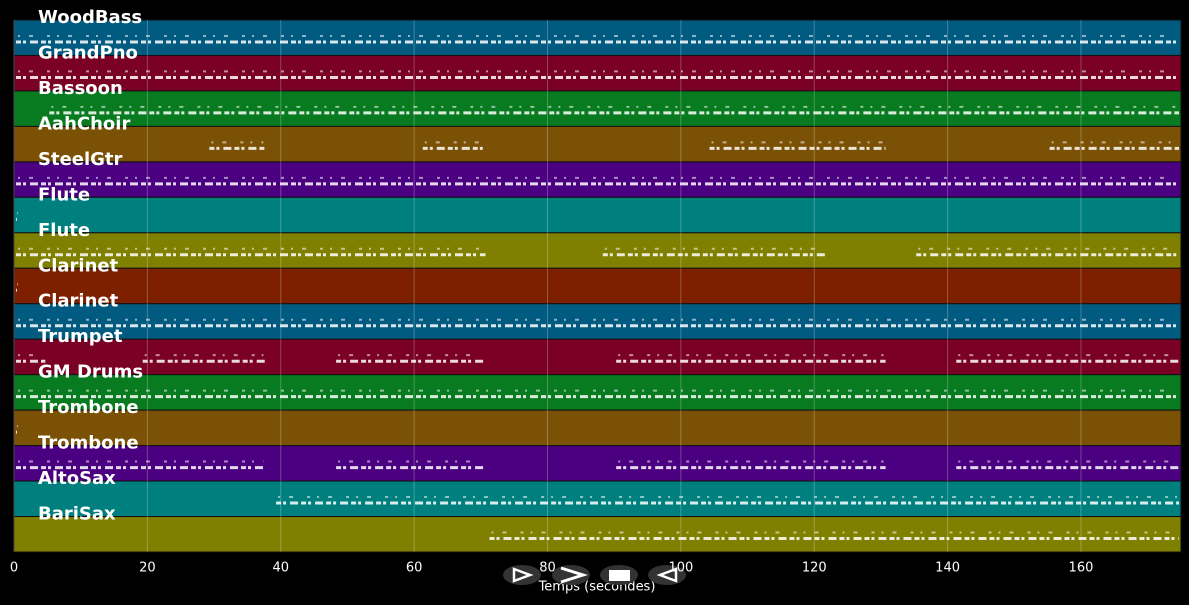 Image resolution: width=1189 pixels, height=605 pixels. I want to click on x-tick-label: 100, so click(680, 568).